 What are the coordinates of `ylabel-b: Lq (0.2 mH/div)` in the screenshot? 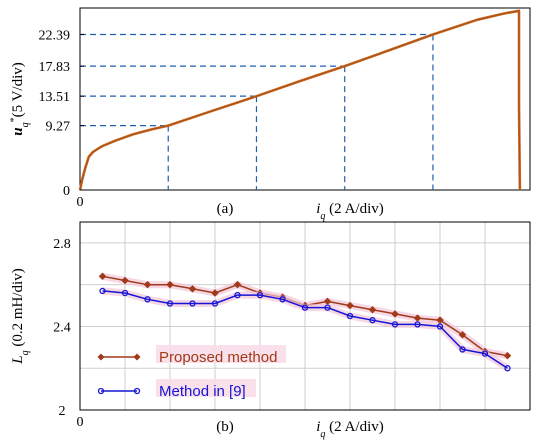 It's located at (20, 316).